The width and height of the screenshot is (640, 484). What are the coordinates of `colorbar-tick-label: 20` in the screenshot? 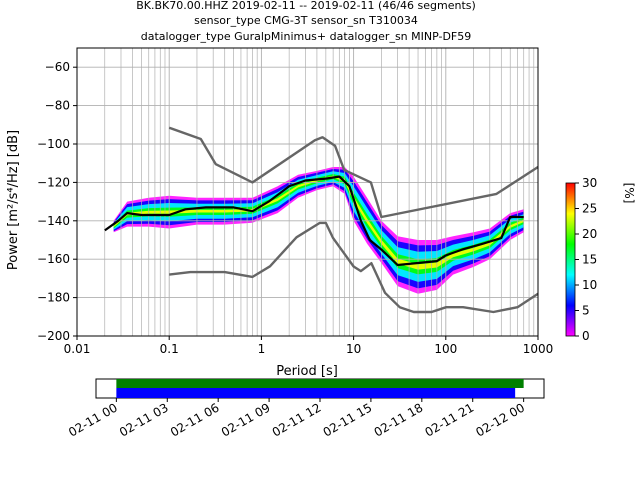 It's located at (589, 234).